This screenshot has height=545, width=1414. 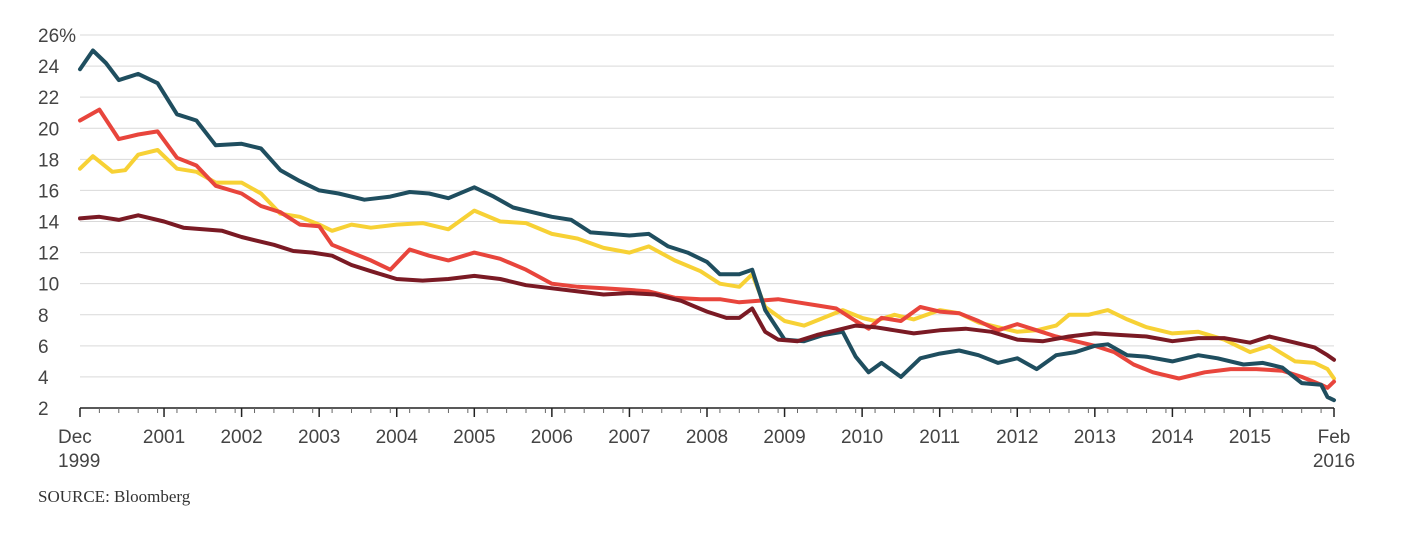 I want to click on x-tick-label: 2013, so click(x=1095, y=437).